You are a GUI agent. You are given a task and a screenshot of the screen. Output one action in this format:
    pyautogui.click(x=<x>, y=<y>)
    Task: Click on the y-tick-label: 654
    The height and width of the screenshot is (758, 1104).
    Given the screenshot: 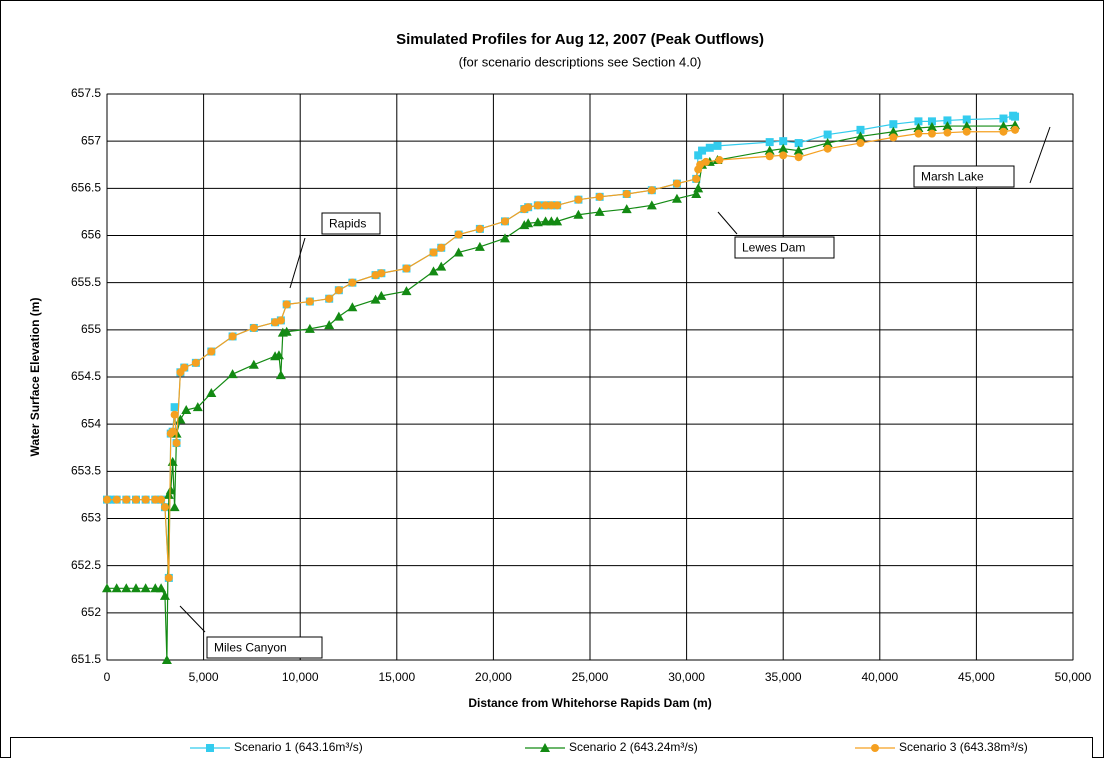 What is the action you would take?
    pyautogui.click(x=91, y=423)
    